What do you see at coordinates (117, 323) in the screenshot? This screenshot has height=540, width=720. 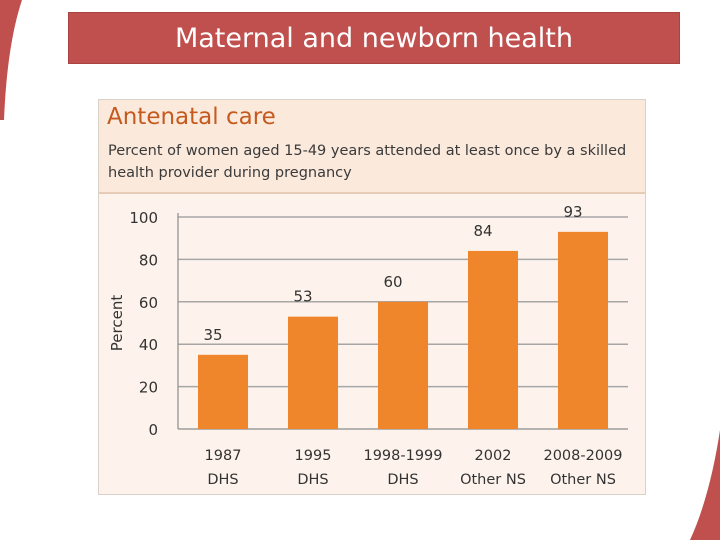 I see `y-axis-label: Percent` at bounding box center [117, 323].